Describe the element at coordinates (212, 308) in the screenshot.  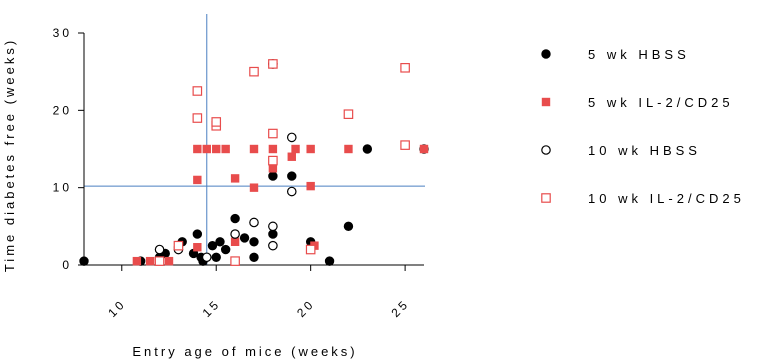
I see `x-tick-label: 15` at that location.